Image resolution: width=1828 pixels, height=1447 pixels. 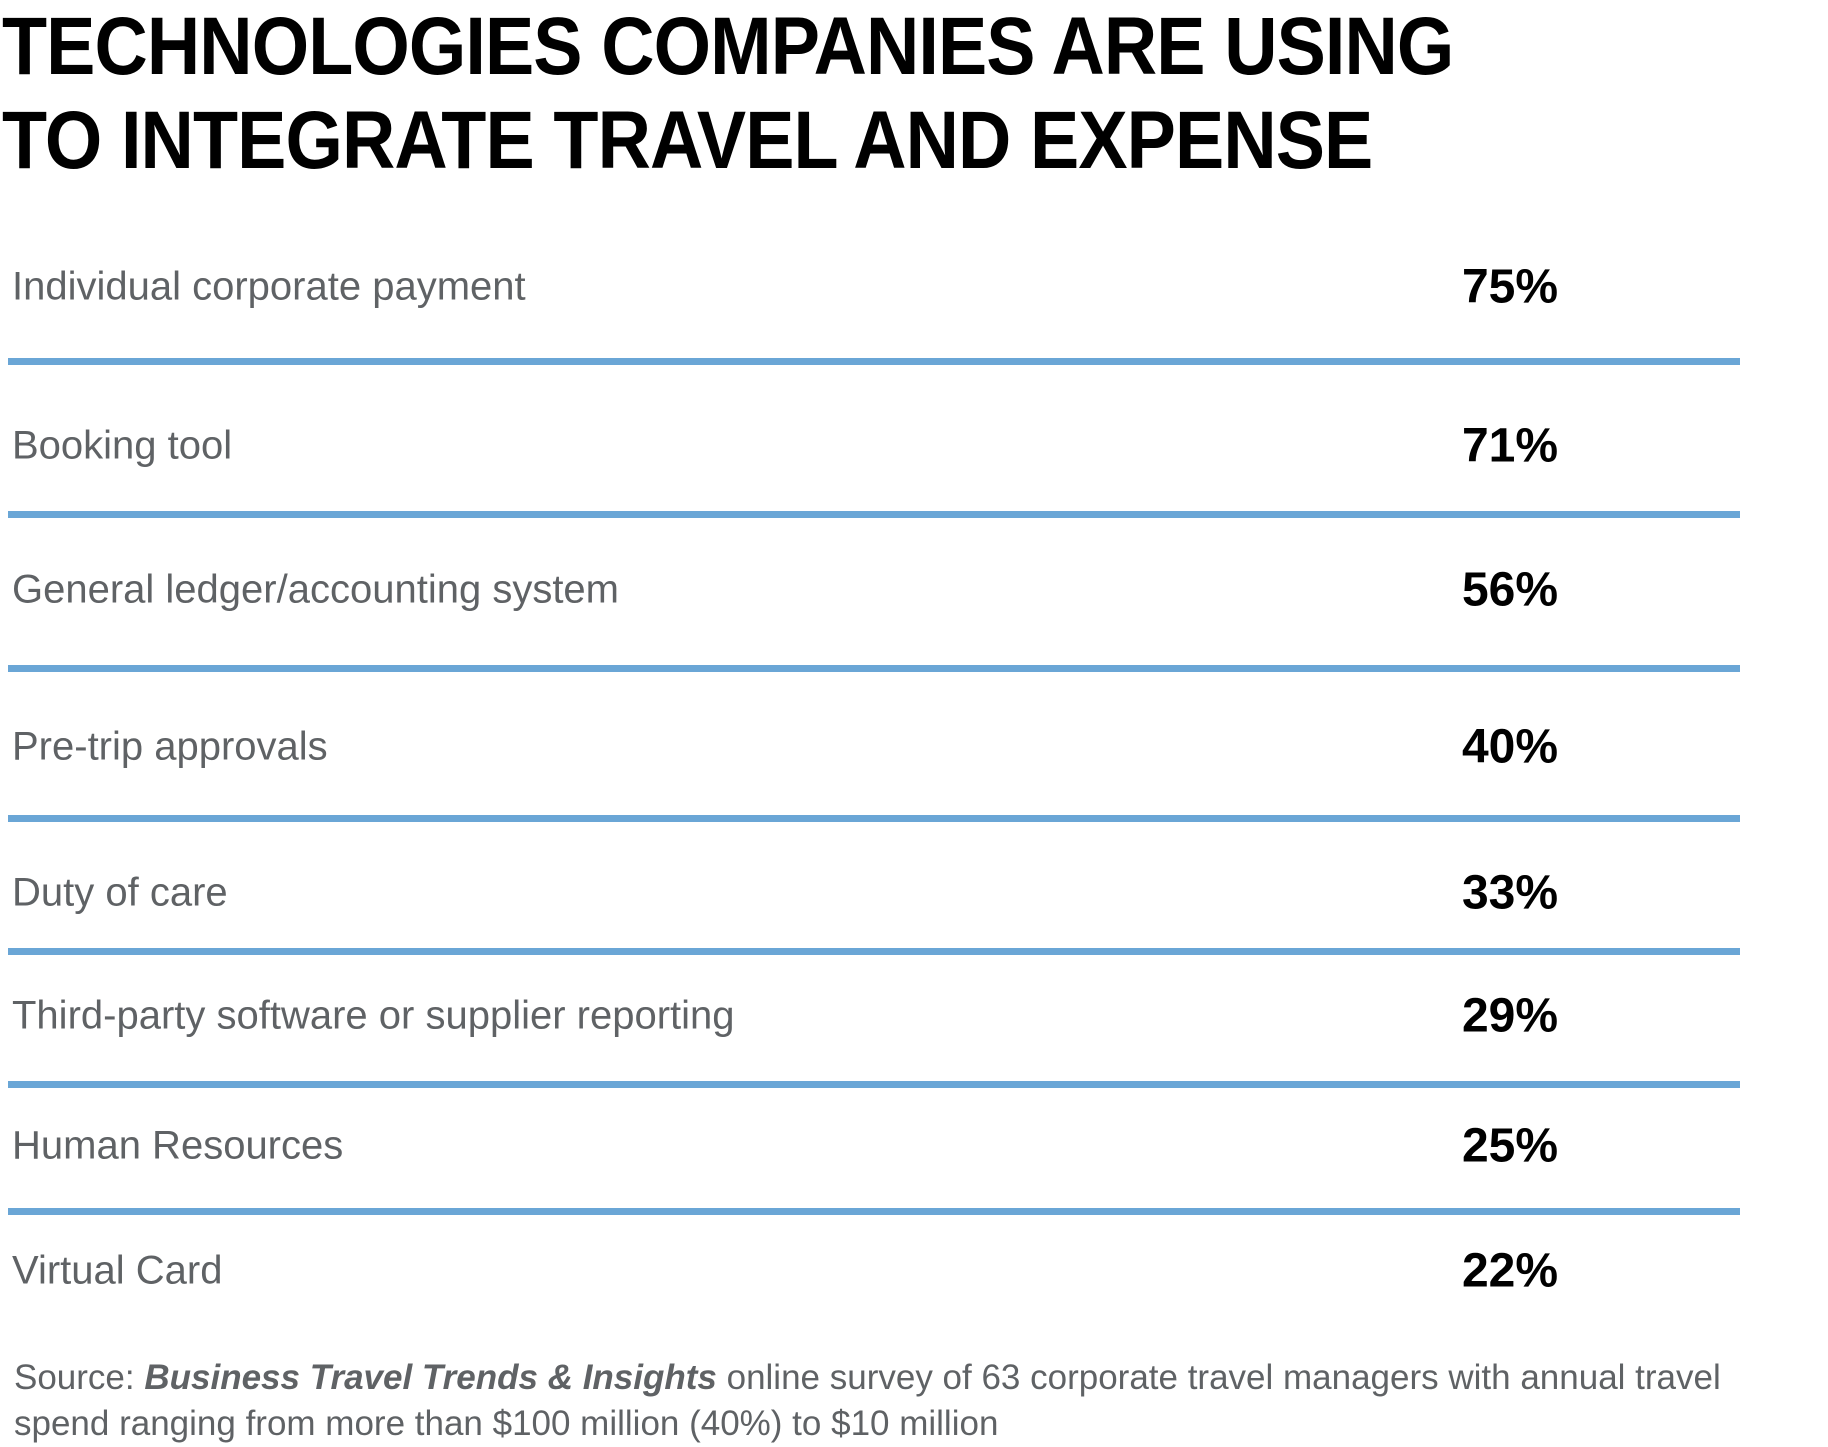 What do you see at coordinates (120, 892) in the screenshot?
I see `row-label: Duty of care` at bounding box center [120, 892].